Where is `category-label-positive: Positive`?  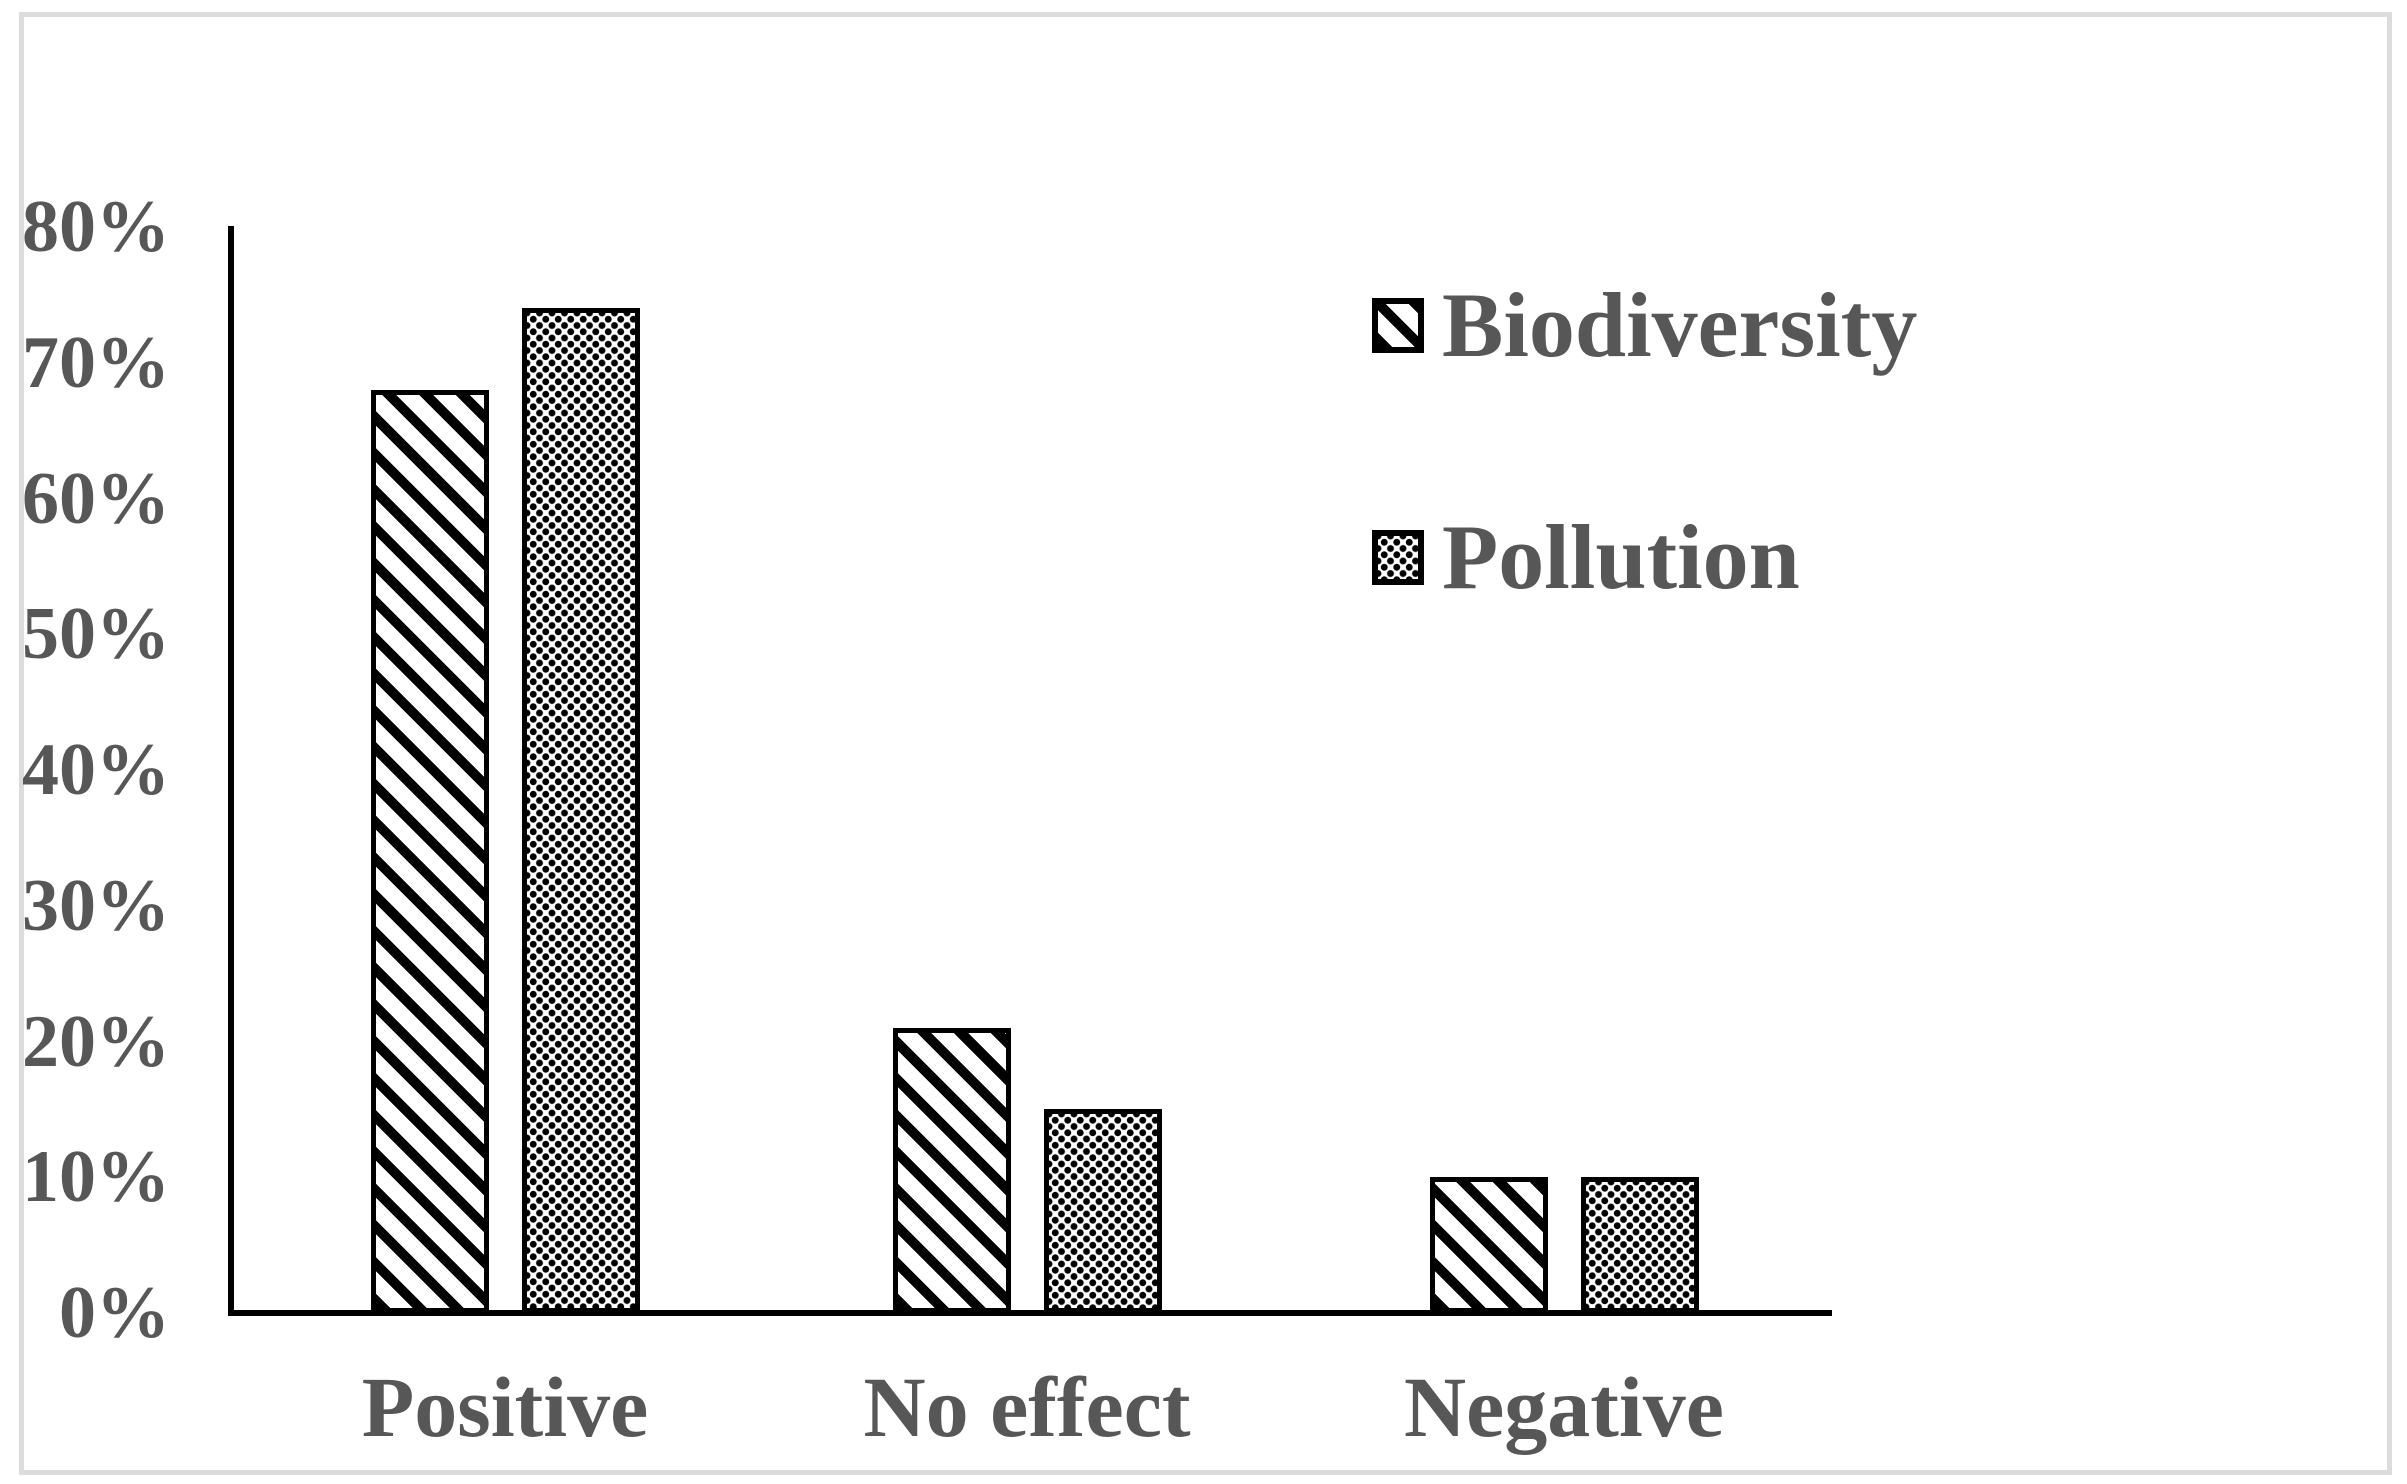
category-label-positive: Positive is located at coordinates (505, 1407).